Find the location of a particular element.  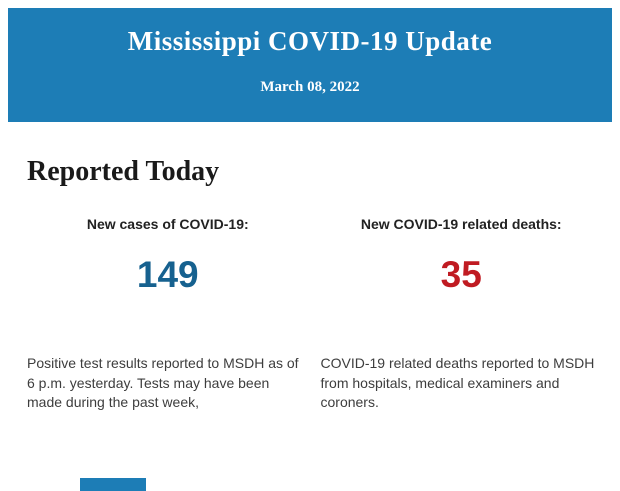

cases-label: New cases of COVID-19: is located at coordinates (167, 224).